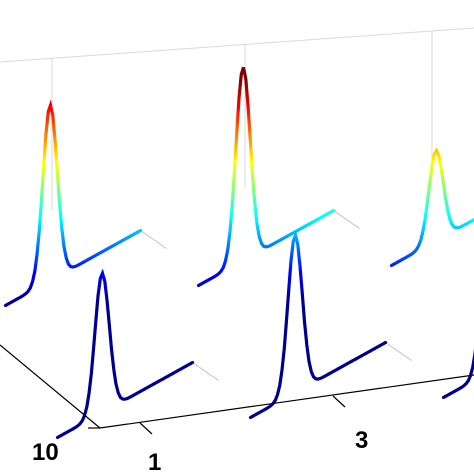 This screenshot has height=474, width=474. I want to click on x-tick-label-1: 1, so click(154, 461).